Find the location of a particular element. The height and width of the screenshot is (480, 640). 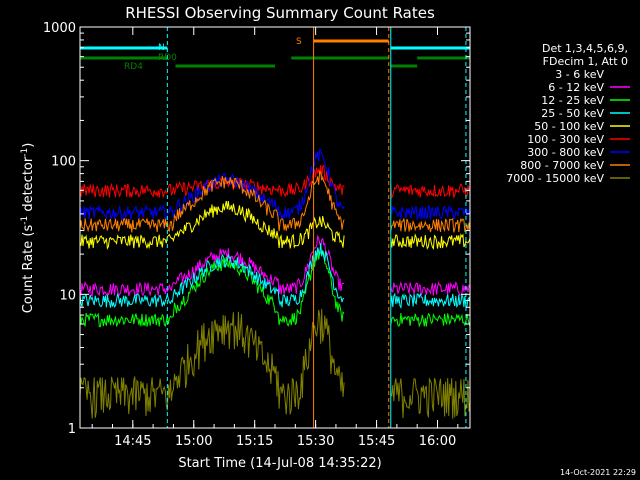

flag-label-RD4: RD4 is located at coordinates (133, 67).